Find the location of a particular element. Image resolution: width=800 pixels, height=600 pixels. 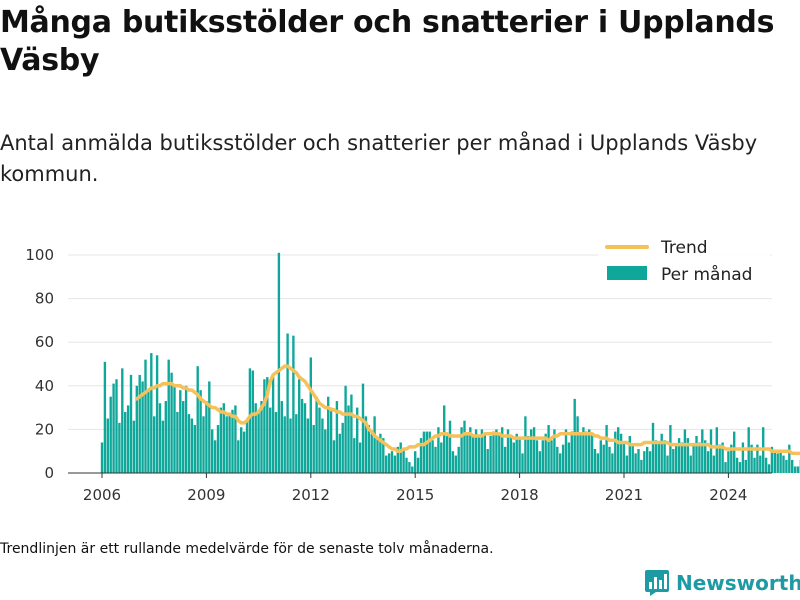

y-tick-label: 20 is located at coordinates (44, 429).